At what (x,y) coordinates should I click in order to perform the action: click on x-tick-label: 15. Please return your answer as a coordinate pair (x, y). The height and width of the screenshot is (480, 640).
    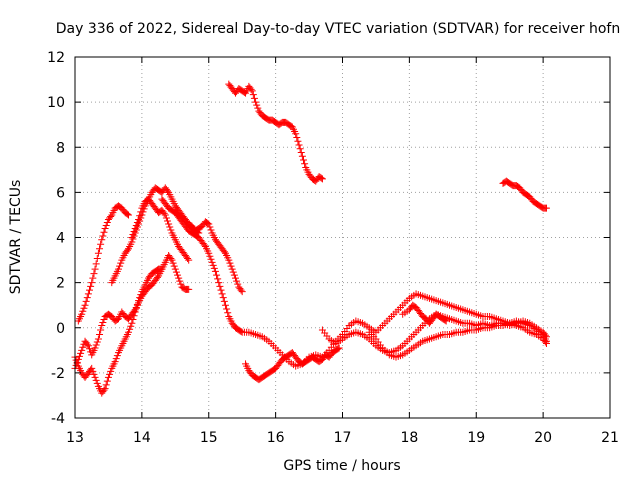
    Looking at the image, I should click on (209, 438).